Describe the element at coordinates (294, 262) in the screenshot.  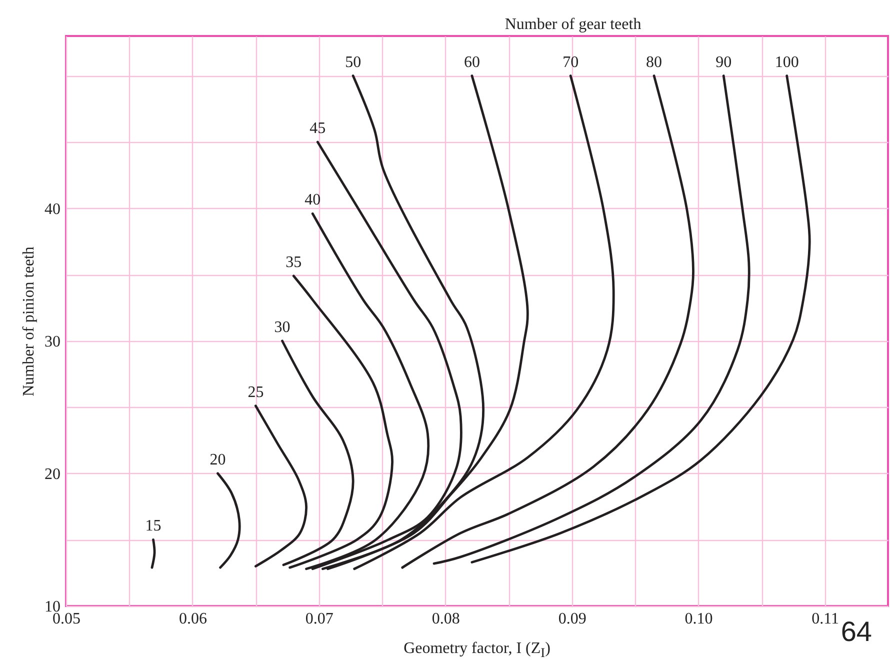
I see `series-label: 35` at that location.